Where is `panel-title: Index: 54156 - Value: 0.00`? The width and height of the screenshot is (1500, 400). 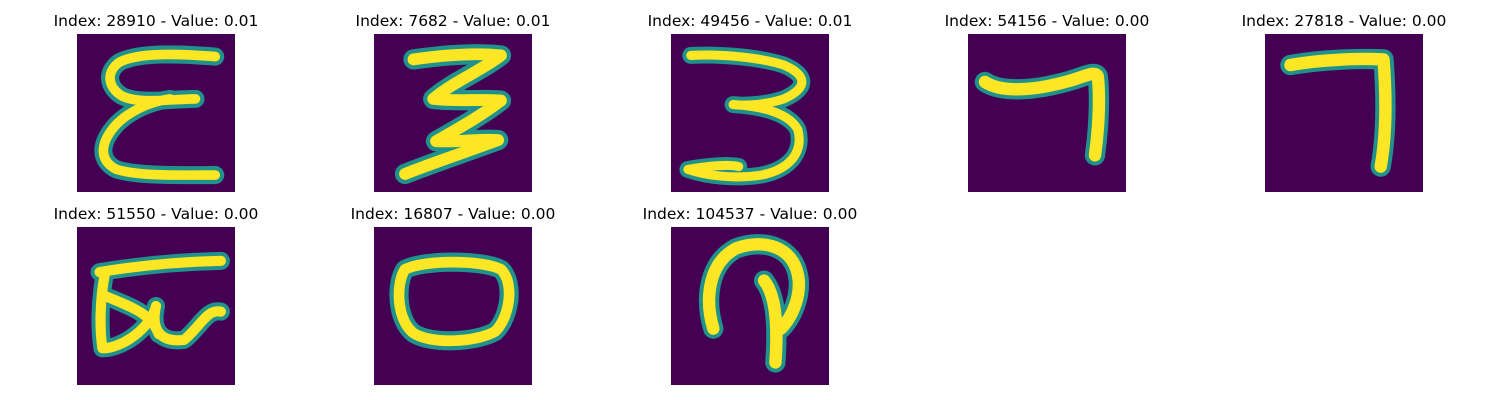 panel-title: Index: 54156 - Value: 0.00 is located at coordinates (1047, 21).